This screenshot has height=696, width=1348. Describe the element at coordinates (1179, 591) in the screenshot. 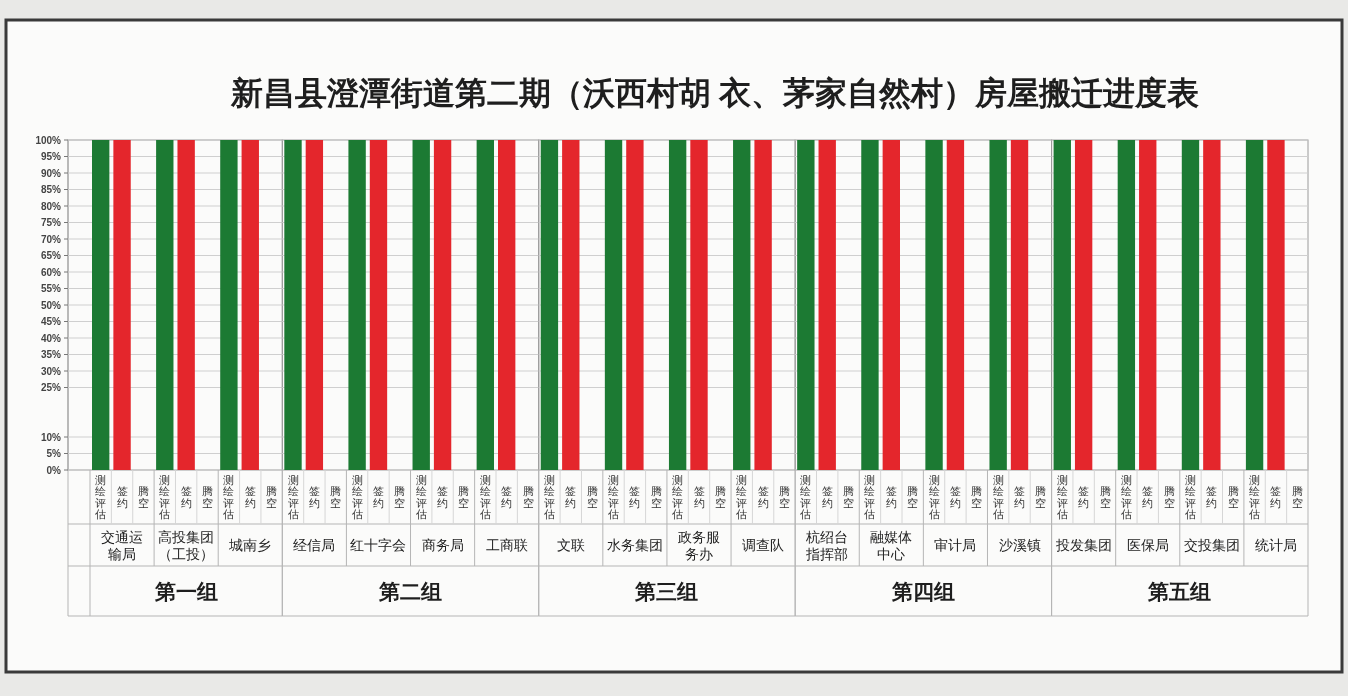

I see `x-axis-title: 第五组` at that location.